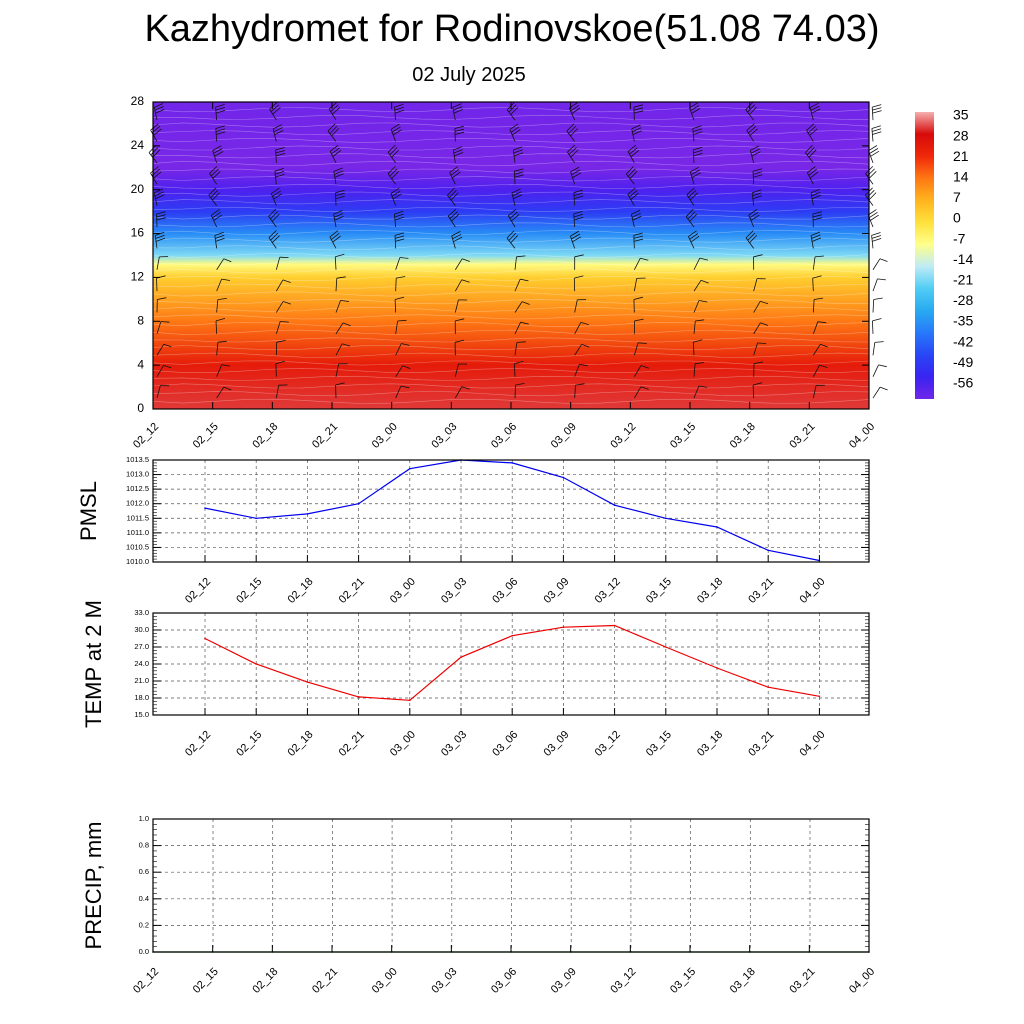 The height and width of the screenshot is (1024, 1024). Describe the element at coordinates (206, 981) in the screenshot. I see `precip-x-tick-label: 02_15` at that location.